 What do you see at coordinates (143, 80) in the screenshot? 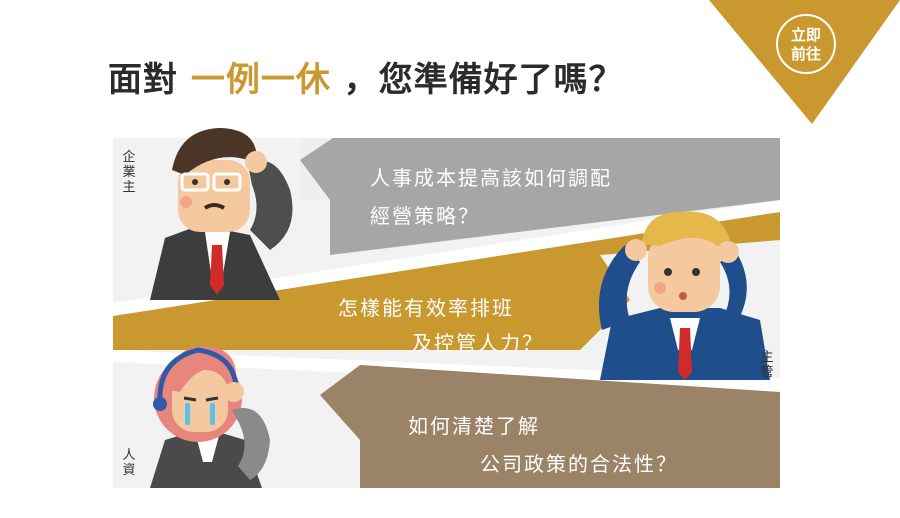
I see `title-prefix: 面對` at bounding box center [143, 80].